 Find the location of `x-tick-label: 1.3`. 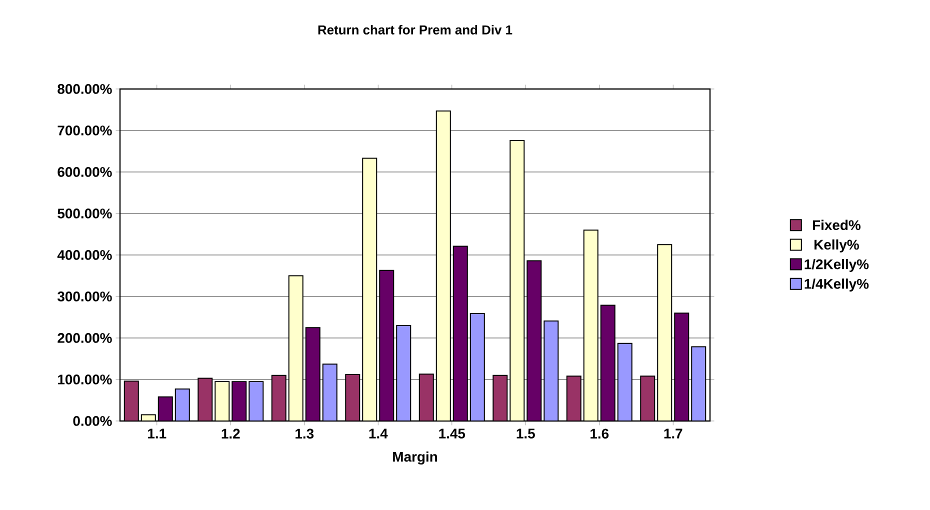

x-tick-label: 1.3 is located at coordinates (305, 433).